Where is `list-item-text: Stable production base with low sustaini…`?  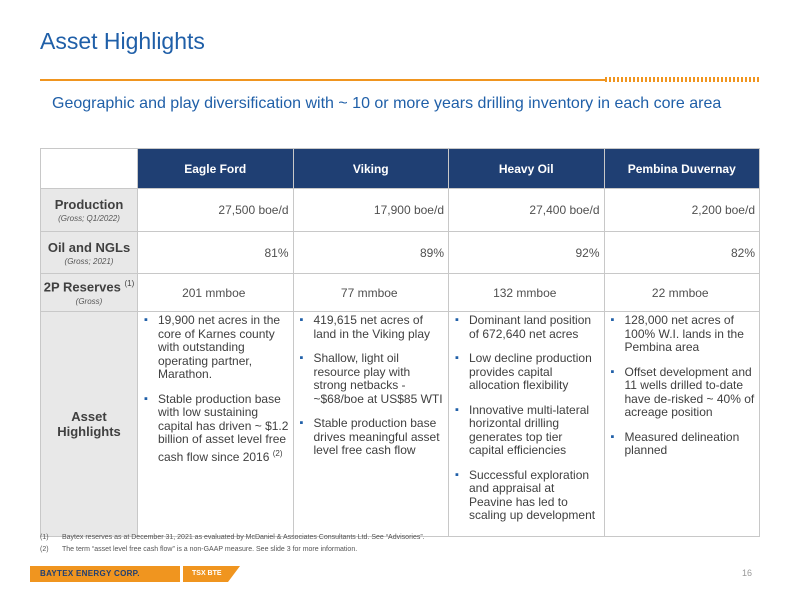
list-item-text: Stable production base with low sustaini… is located at coordinates (223, 427).